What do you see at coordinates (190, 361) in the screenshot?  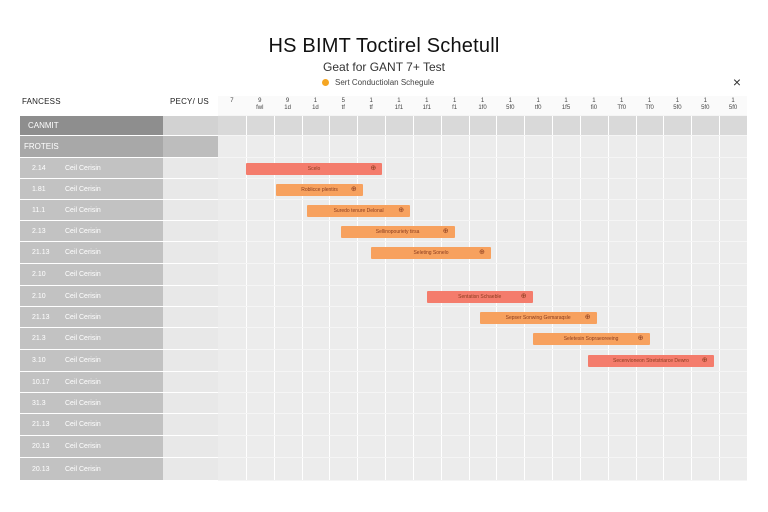 I see `row-spacer-cell` at bounding box center [190, 361].